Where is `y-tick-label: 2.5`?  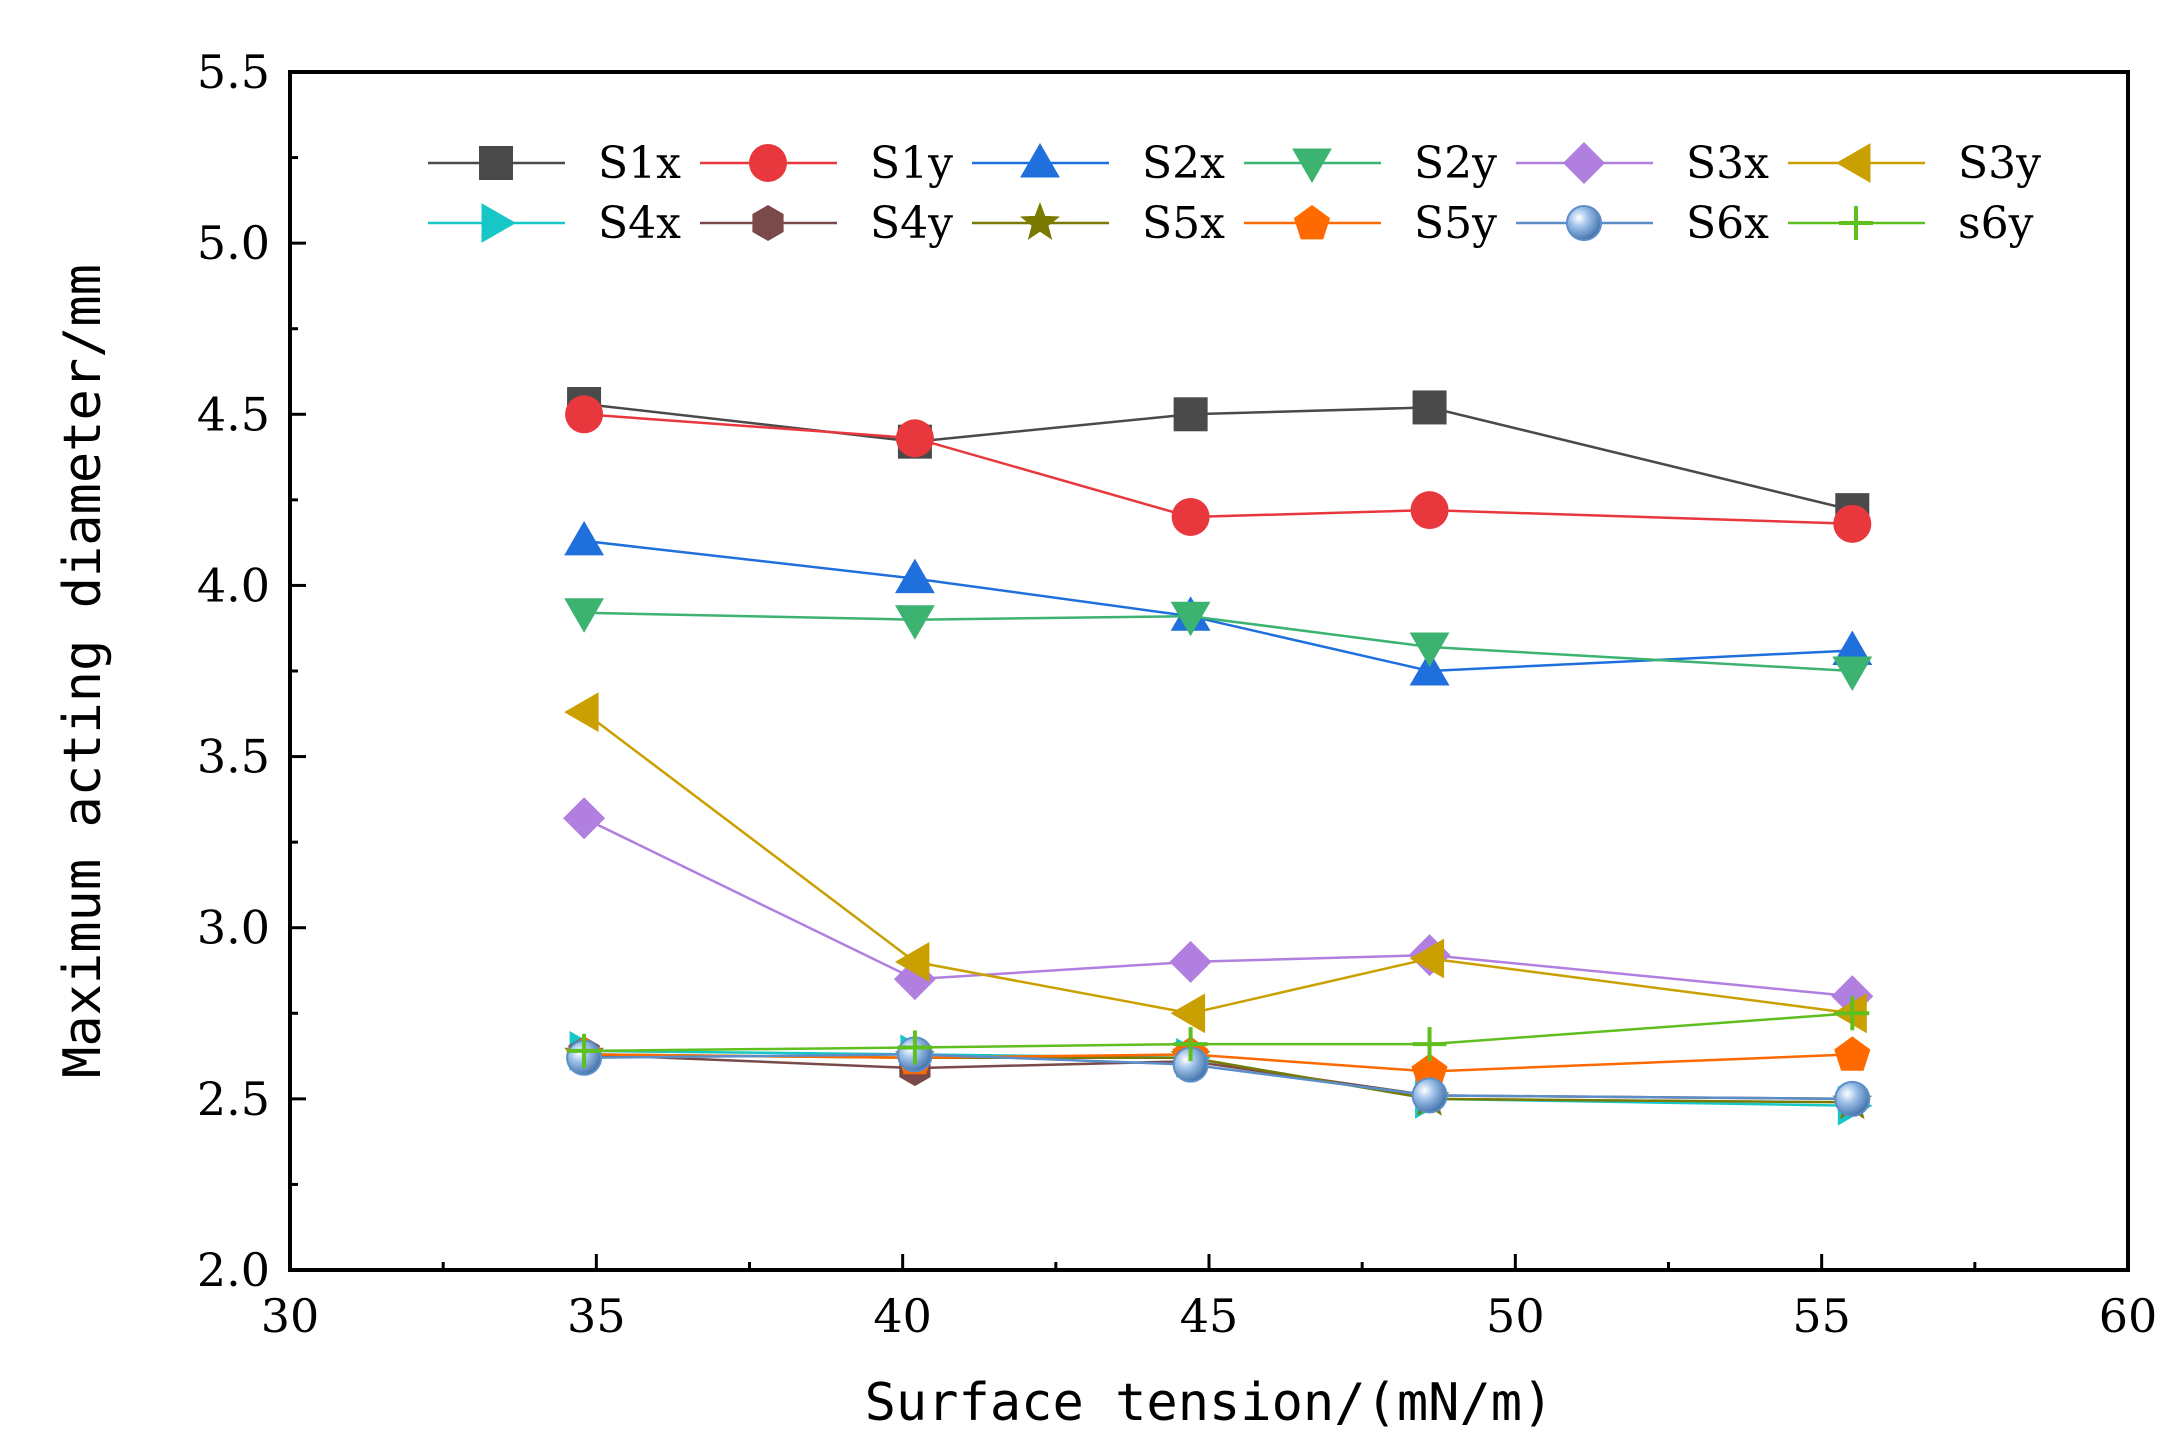
y-tick-label: 2.5 is located at coordinates (233, 1099).